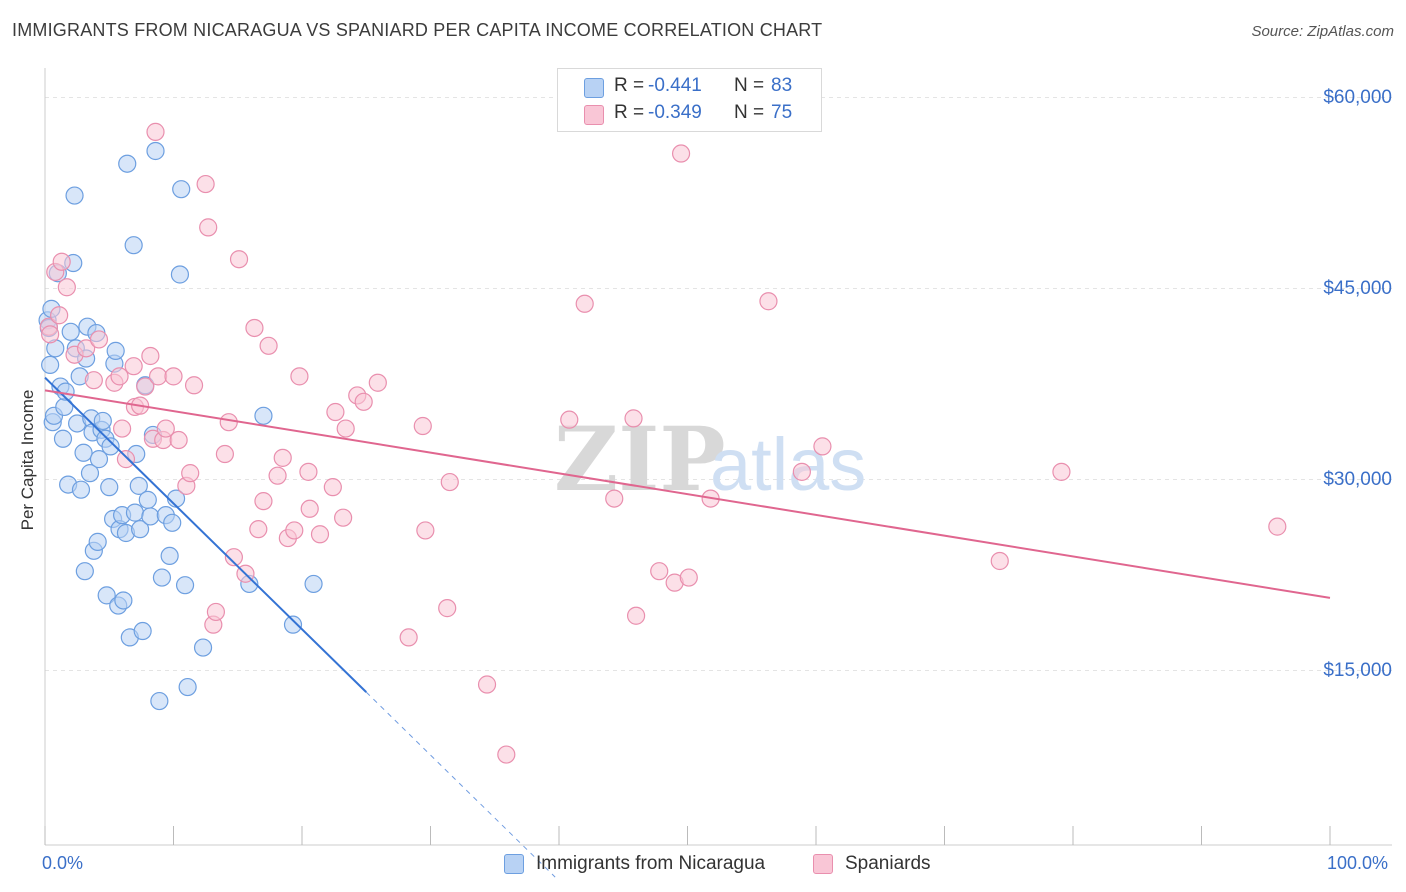 The image size is (1406, 892). Describe the element at coordinates (63, 863) in the screenshot. I see `x-tick-label-min: 0.0%` at that location.